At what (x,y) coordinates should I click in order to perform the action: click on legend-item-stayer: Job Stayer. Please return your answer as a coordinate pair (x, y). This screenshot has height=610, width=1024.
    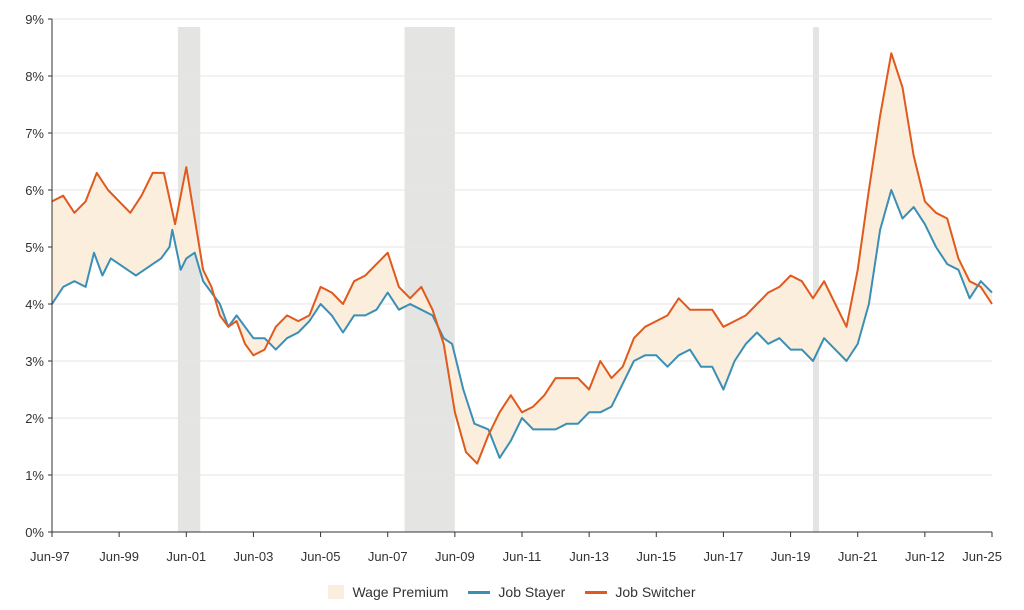
    Looking at the image, I should click on (516, 592).